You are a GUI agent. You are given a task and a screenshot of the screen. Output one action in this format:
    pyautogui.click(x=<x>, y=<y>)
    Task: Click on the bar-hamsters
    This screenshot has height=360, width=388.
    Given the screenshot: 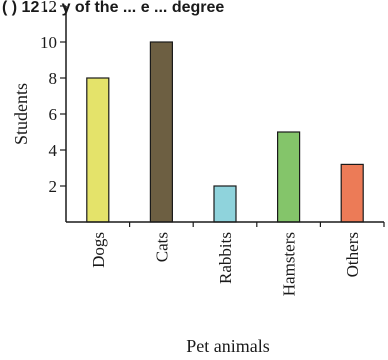 What is the action you would take?
    pyautogui.click(x=289, y=177)
    